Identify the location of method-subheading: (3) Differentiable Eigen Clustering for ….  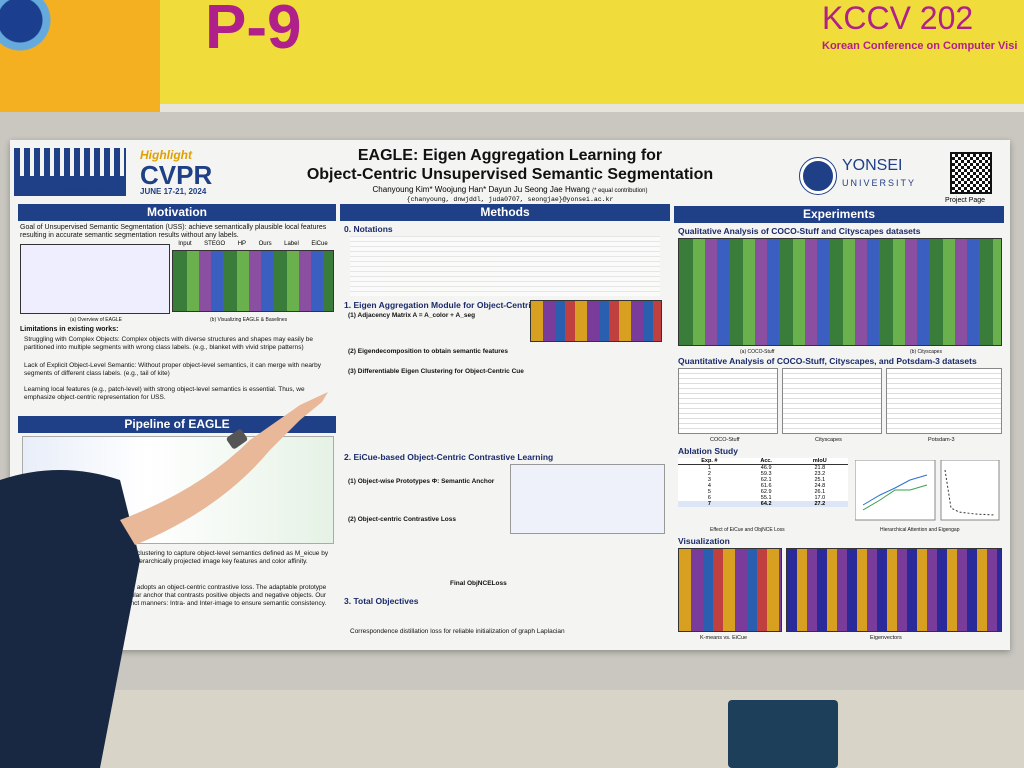
(436, 371).